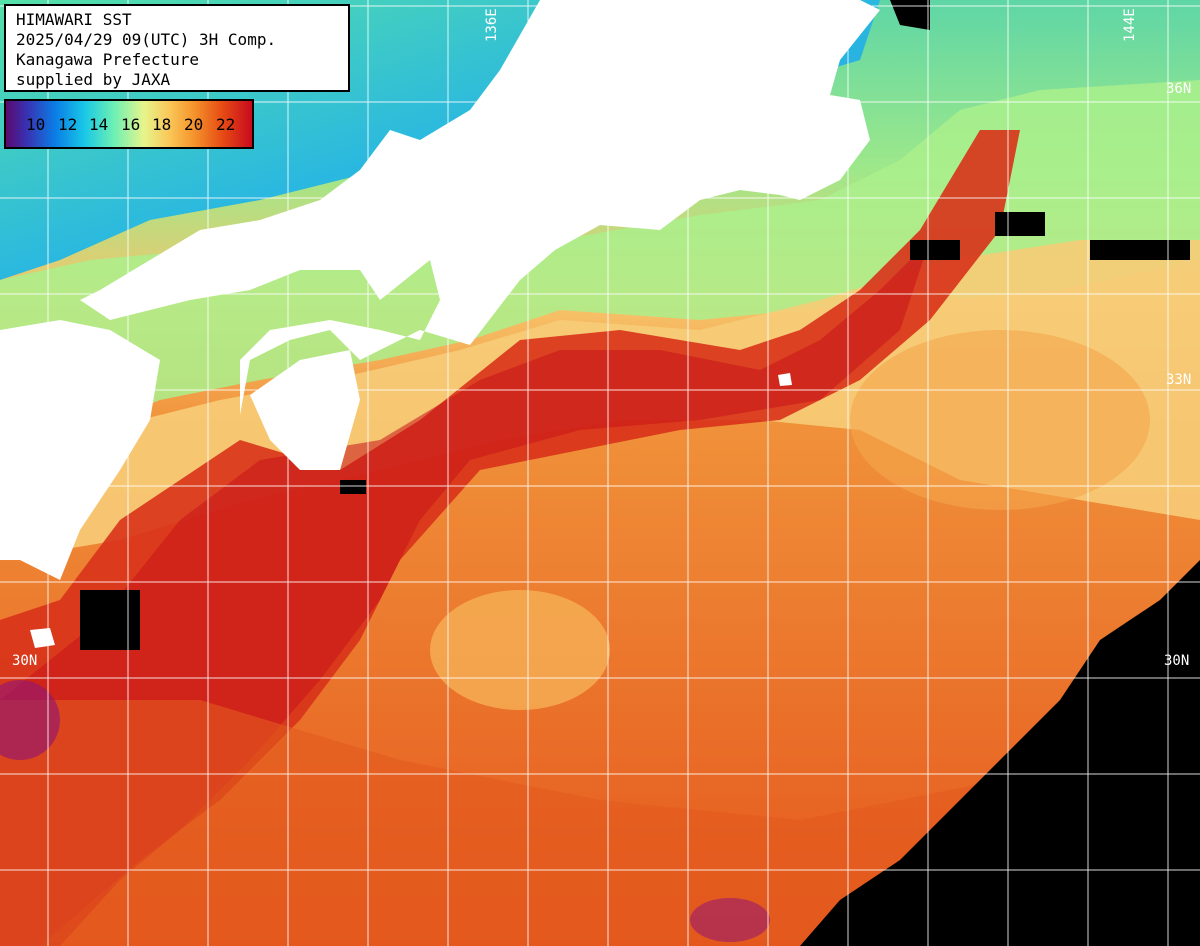 The width and height of the screenshot is (1200, 946). I want to click on purple-spot-southwest, so click(30, 720).